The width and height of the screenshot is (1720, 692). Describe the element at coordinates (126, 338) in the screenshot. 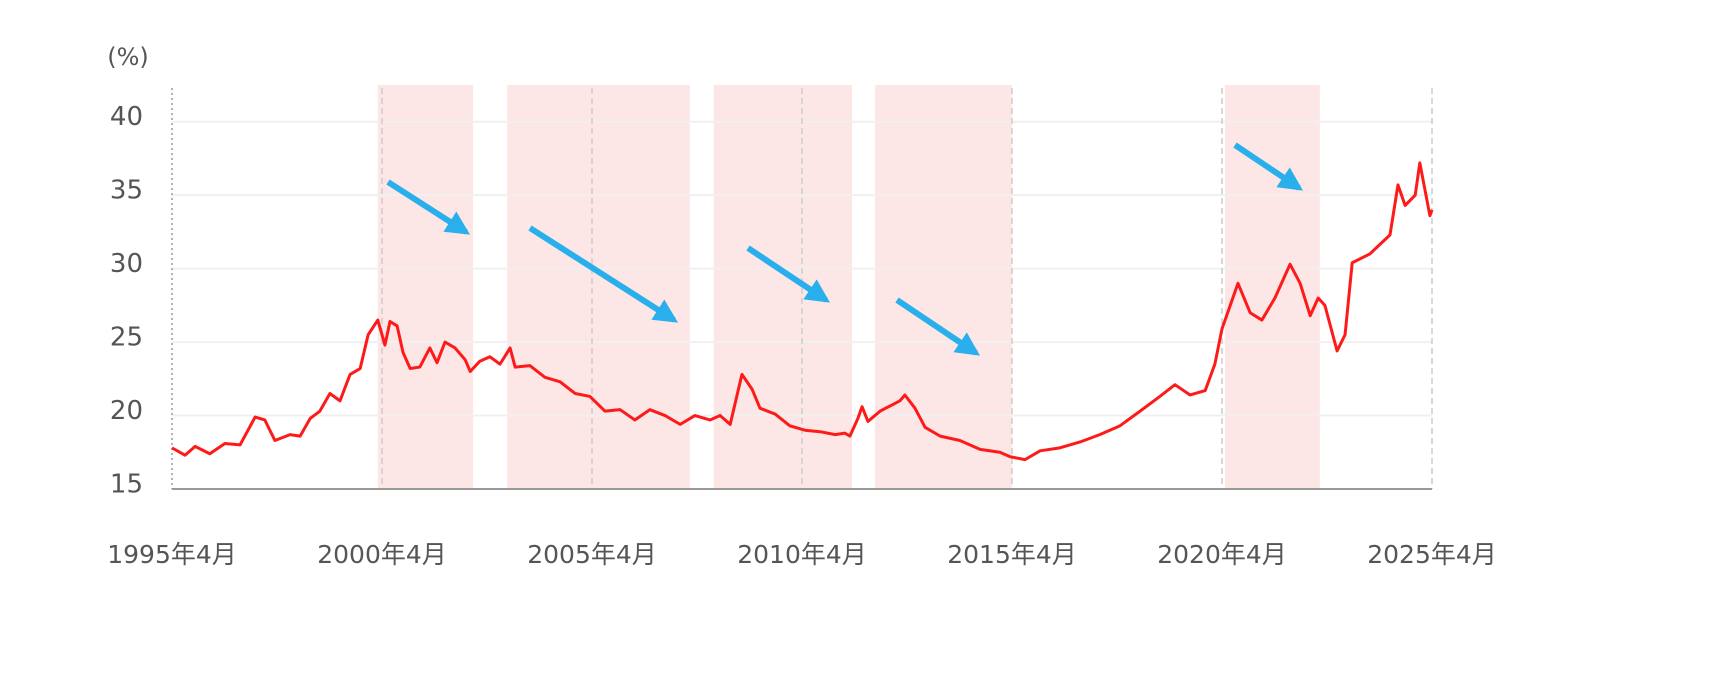

I see `y-tick-label: 25` at that location.